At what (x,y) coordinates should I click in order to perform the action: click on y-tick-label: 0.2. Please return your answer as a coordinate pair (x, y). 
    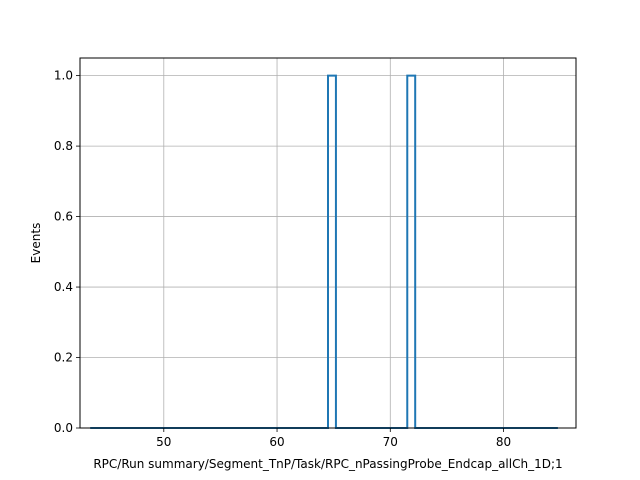
    Looking at the image, I should click on (63, 358).